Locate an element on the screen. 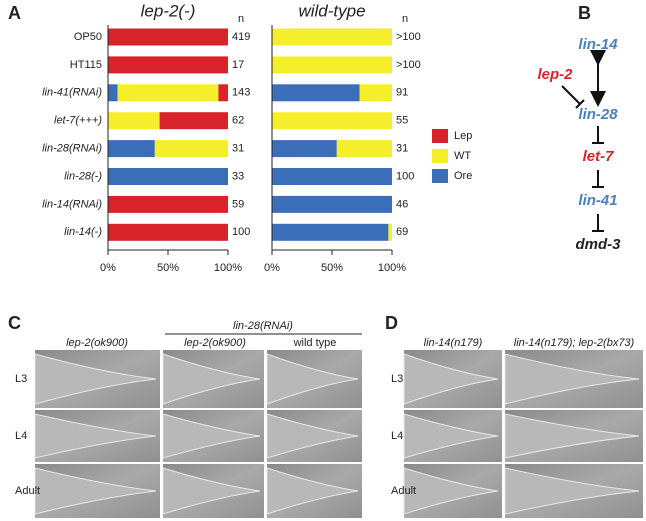  category-label: lin-14(-) is located at coordinates (83, 232).